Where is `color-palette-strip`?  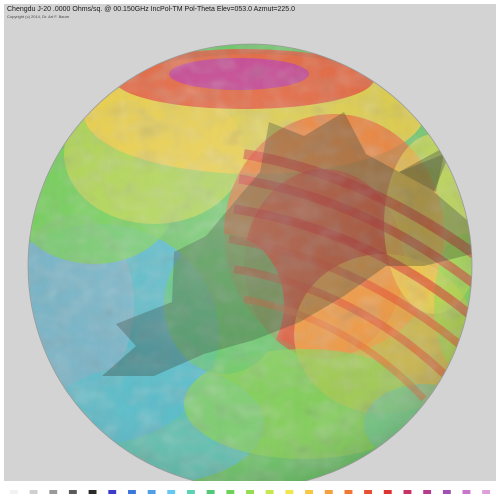
color-palette-strip is located at coordinates (250, 492).